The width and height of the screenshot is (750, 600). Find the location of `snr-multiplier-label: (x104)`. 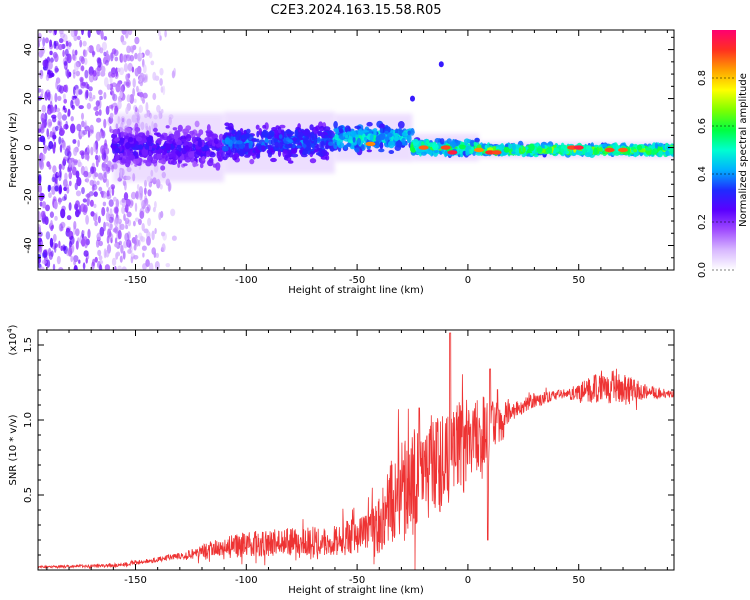

snr-multiplier-label: (x104) is located at coordinates (12, 339).